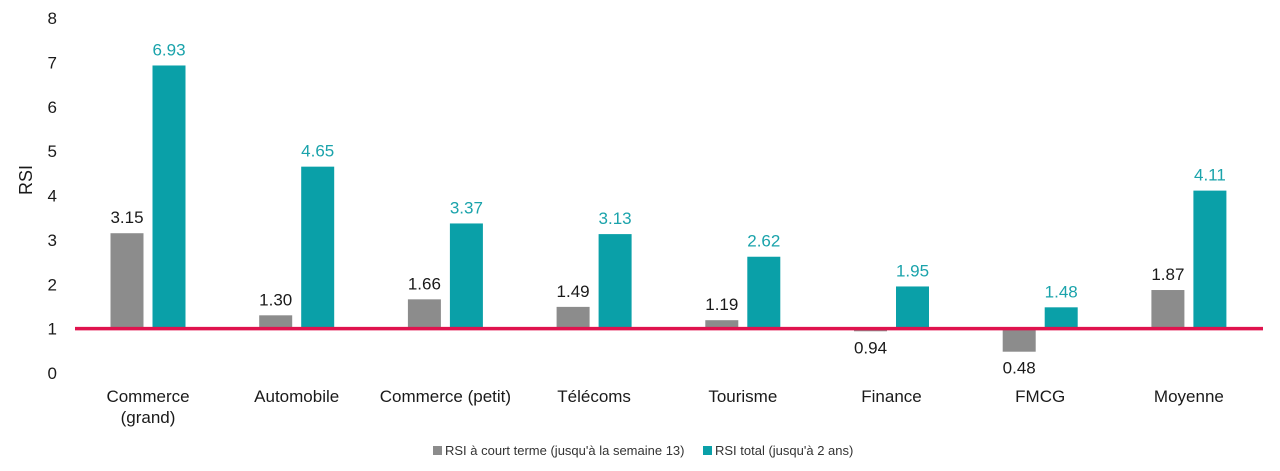  I want to click on x-tick-label: Tourisme, so click(742, 396).